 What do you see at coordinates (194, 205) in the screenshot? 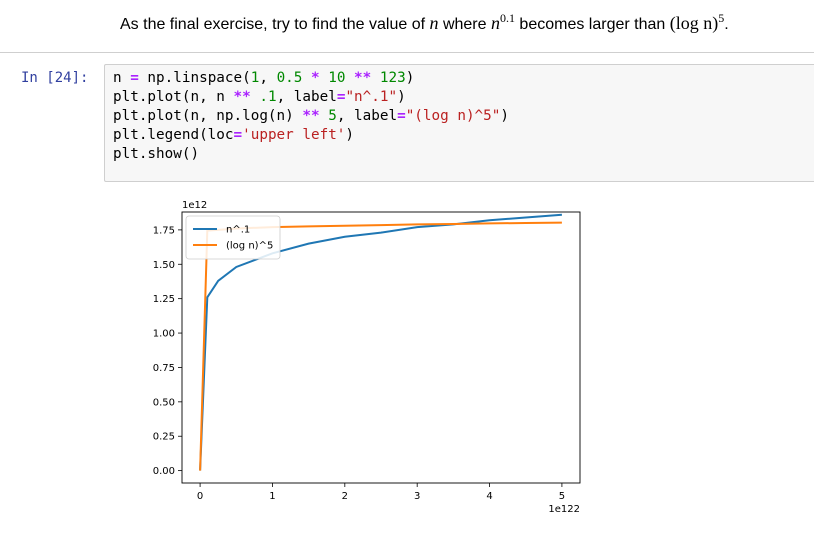
I see `y-offset-label: 1e12` at bounding box center [194, 205].